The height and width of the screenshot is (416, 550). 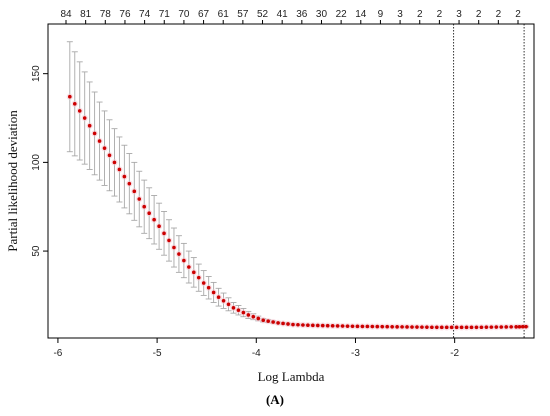 What do you see at coordinates (57, 353) in the screenshot?
I see `x-tick-label: -6` at bounding box center [57, 353].